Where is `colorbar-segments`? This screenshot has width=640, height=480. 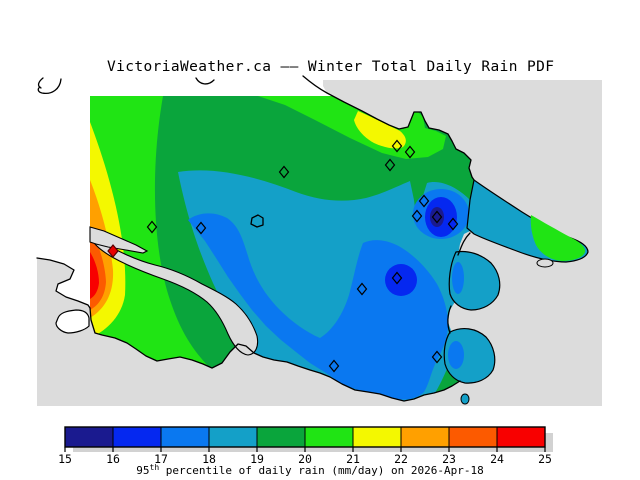 colorbar-segments is located at coordinates (305, 437).